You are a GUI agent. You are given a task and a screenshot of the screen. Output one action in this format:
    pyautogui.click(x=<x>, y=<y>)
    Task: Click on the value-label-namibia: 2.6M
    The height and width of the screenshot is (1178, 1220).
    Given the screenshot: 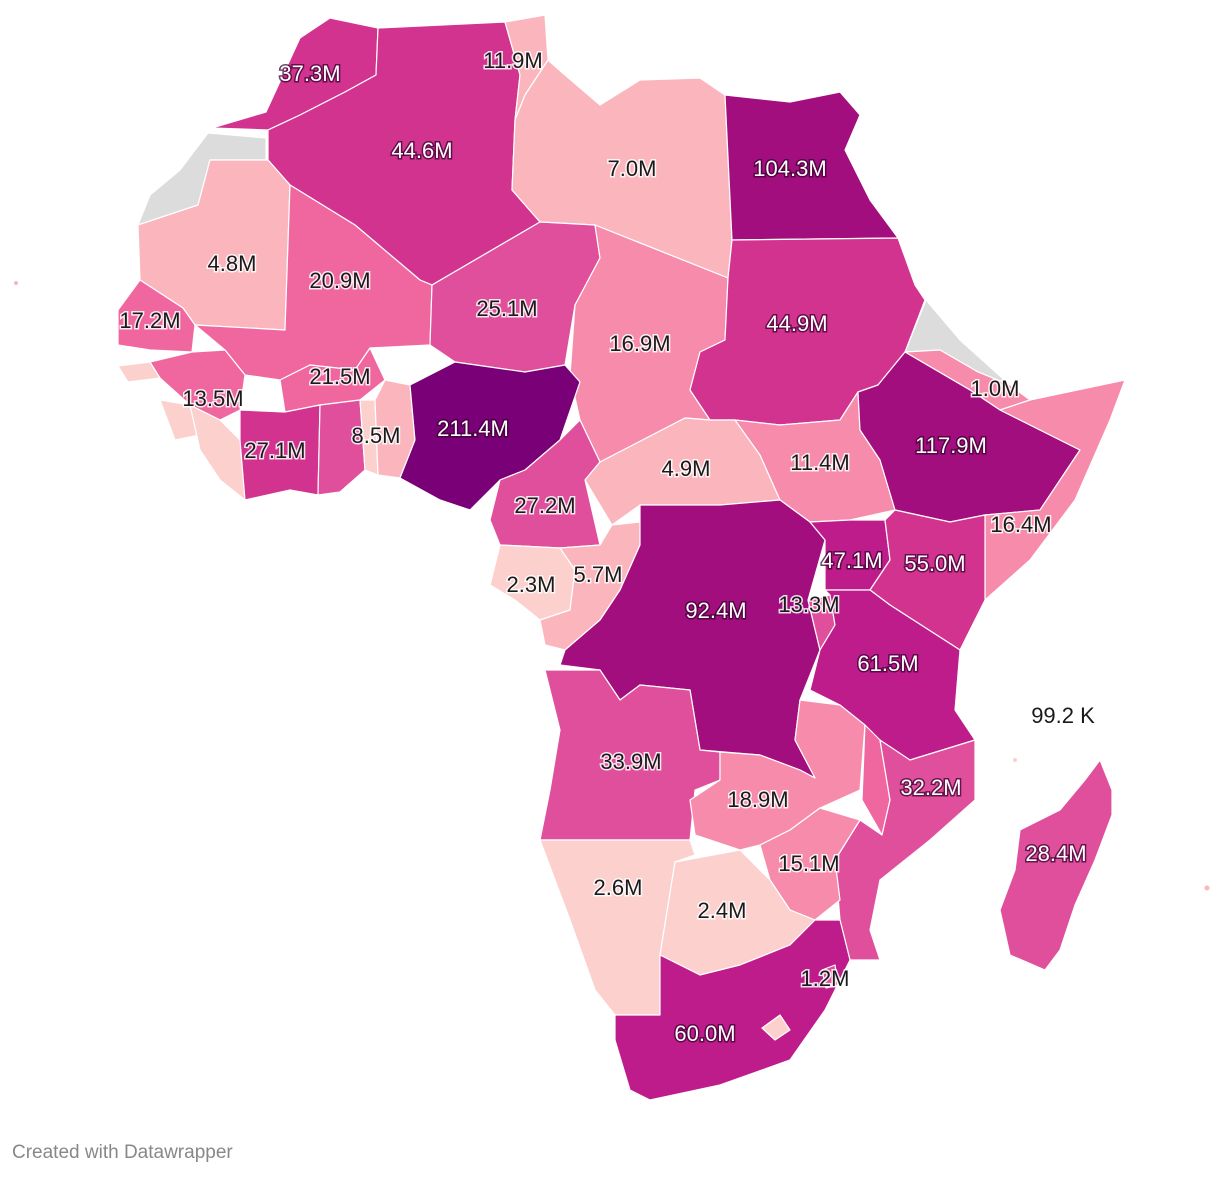 What is the action you would take?
    pyautogui.click(x=618, y=887)
    